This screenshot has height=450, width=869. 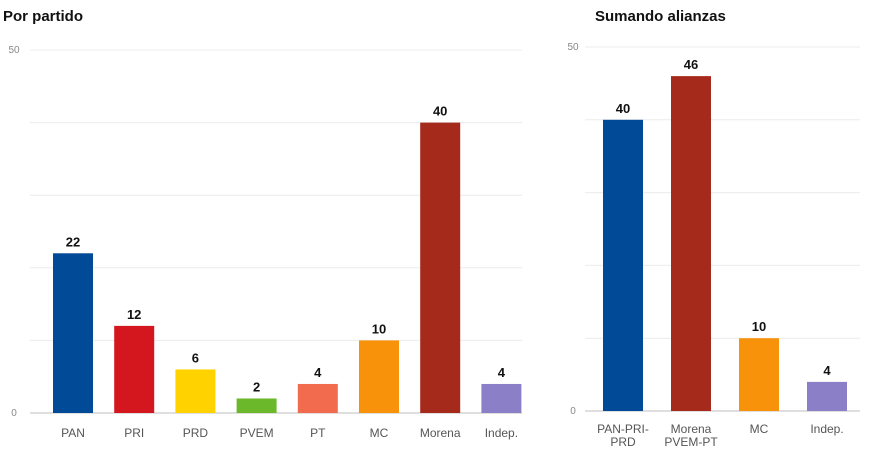 What do you see at coordinates (691, 435) in the screenshot?
I see `x-tick-label: Morena PVEM-PT` at bounding box center [691, 435].